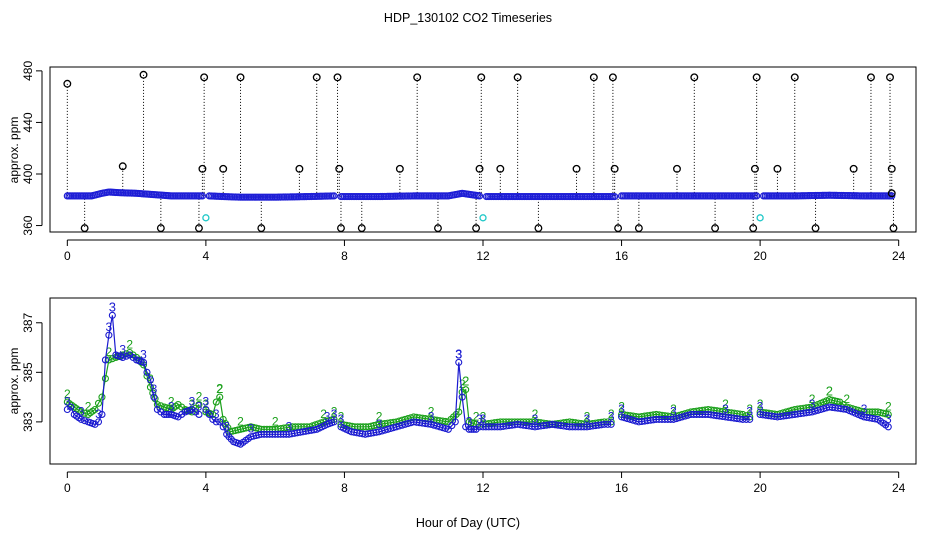 The height and width of the screenshot is (540, 936). What do you see at coordinates (622, 488) in the screenshot?
I see `bottom-x-tick-label: 16` at bounding box center [622, 488].